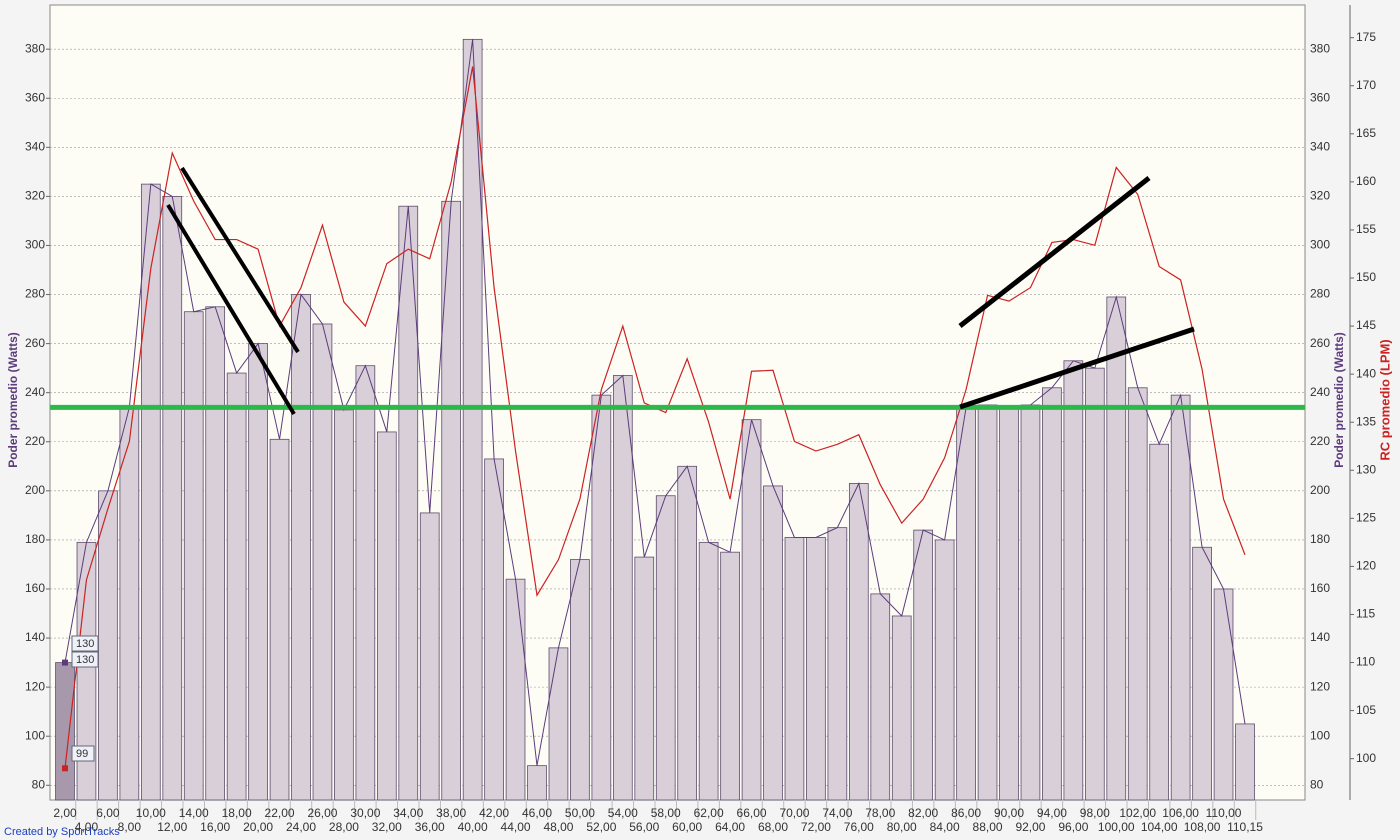  I want to click on y-tick-label-right: 380, so click(1320, 48).